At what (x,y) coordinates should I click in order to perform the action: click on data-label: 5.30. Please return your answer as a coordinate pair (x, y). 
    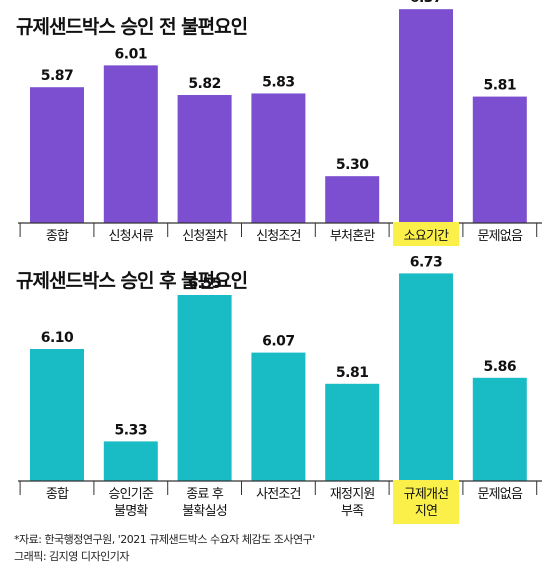
    Looking at the image, I should click on (352, 165).